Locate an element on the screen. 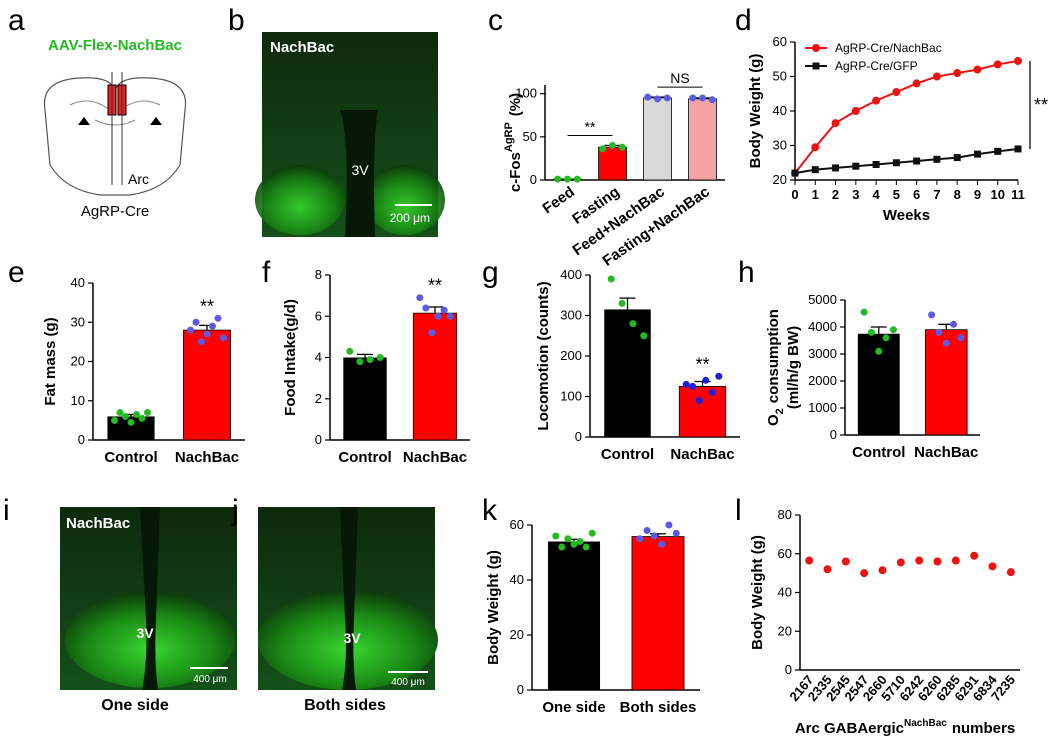 The width and height of the screenshot is (1050, 745). panel-letter: e is located at coordinates (16, 272).